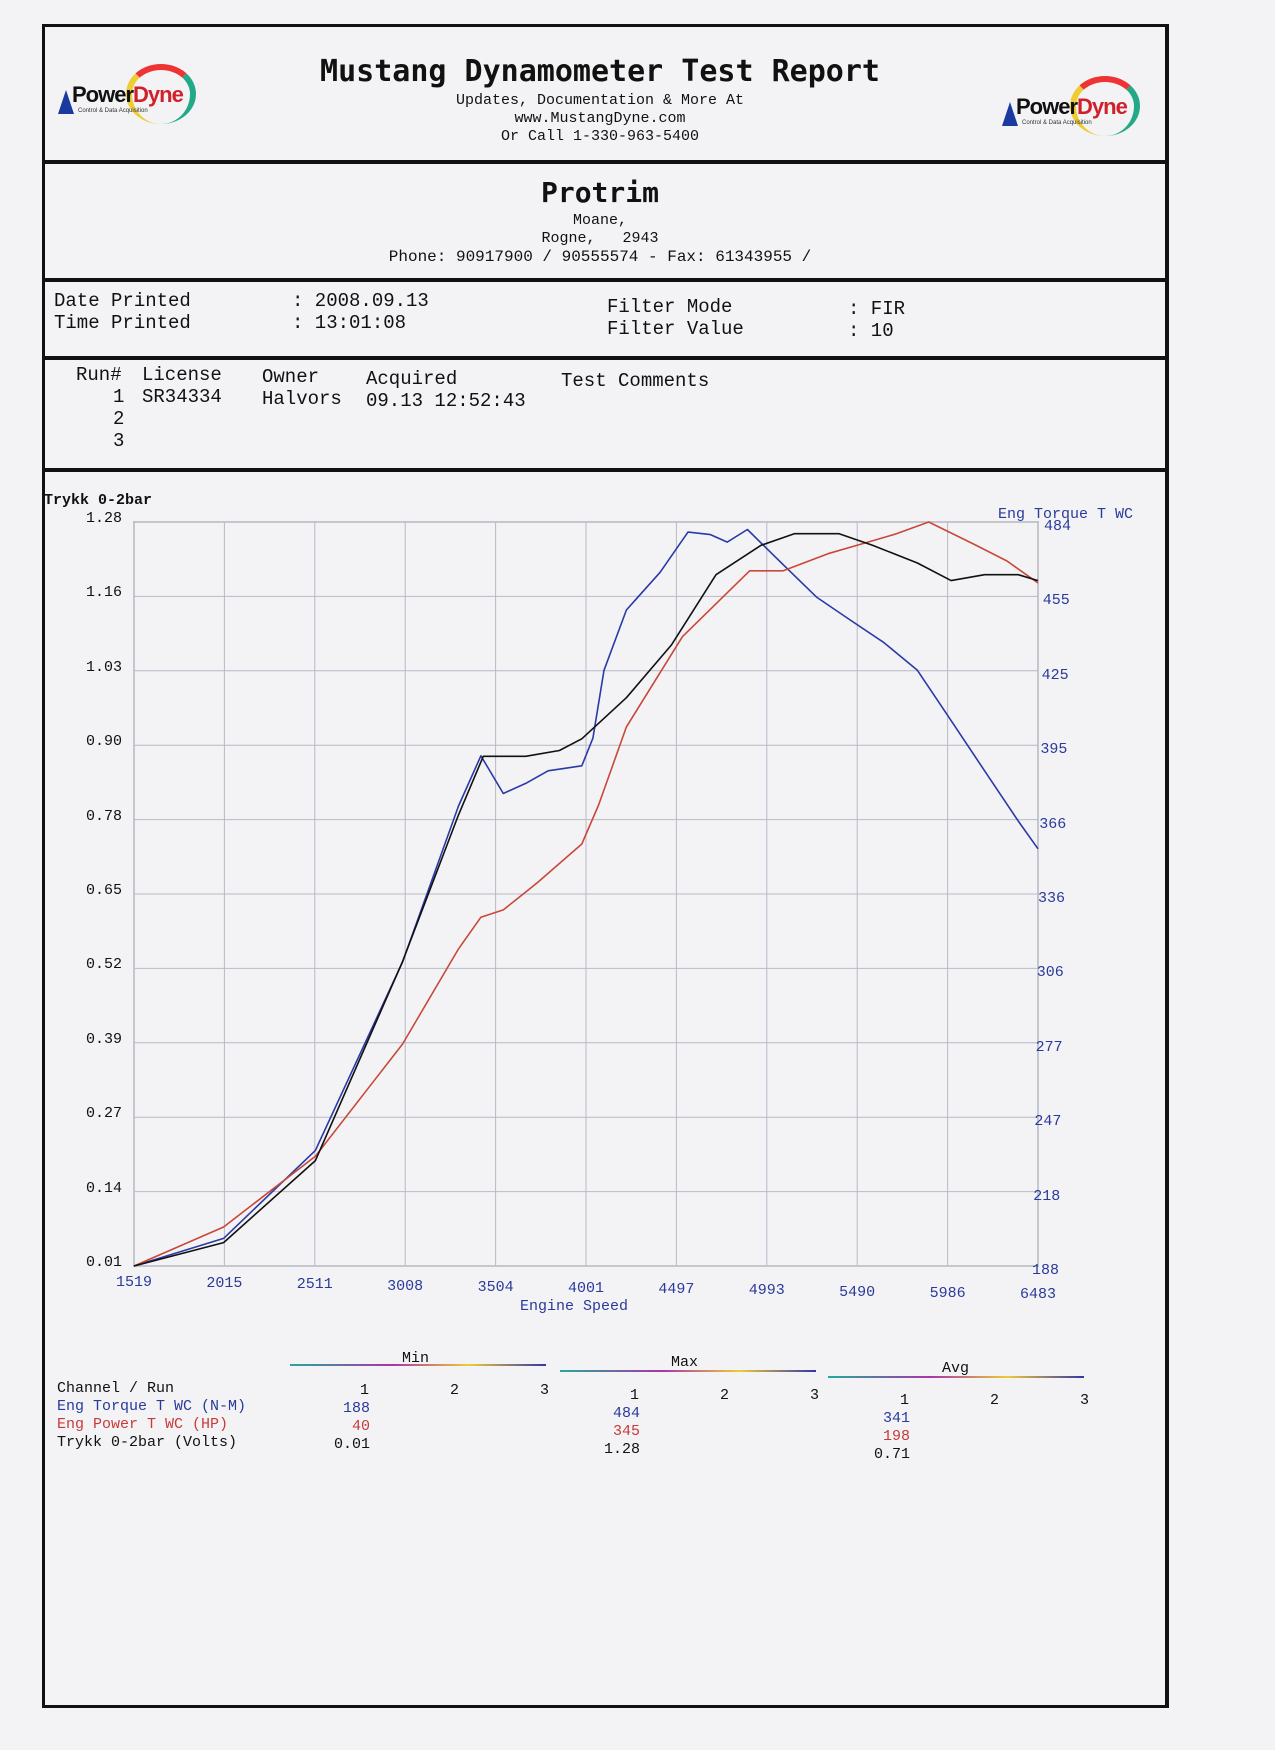 This screenshot has height=1750, width=1275. I want to click on left-y-tick-label: 0.52, so click(103, 965).